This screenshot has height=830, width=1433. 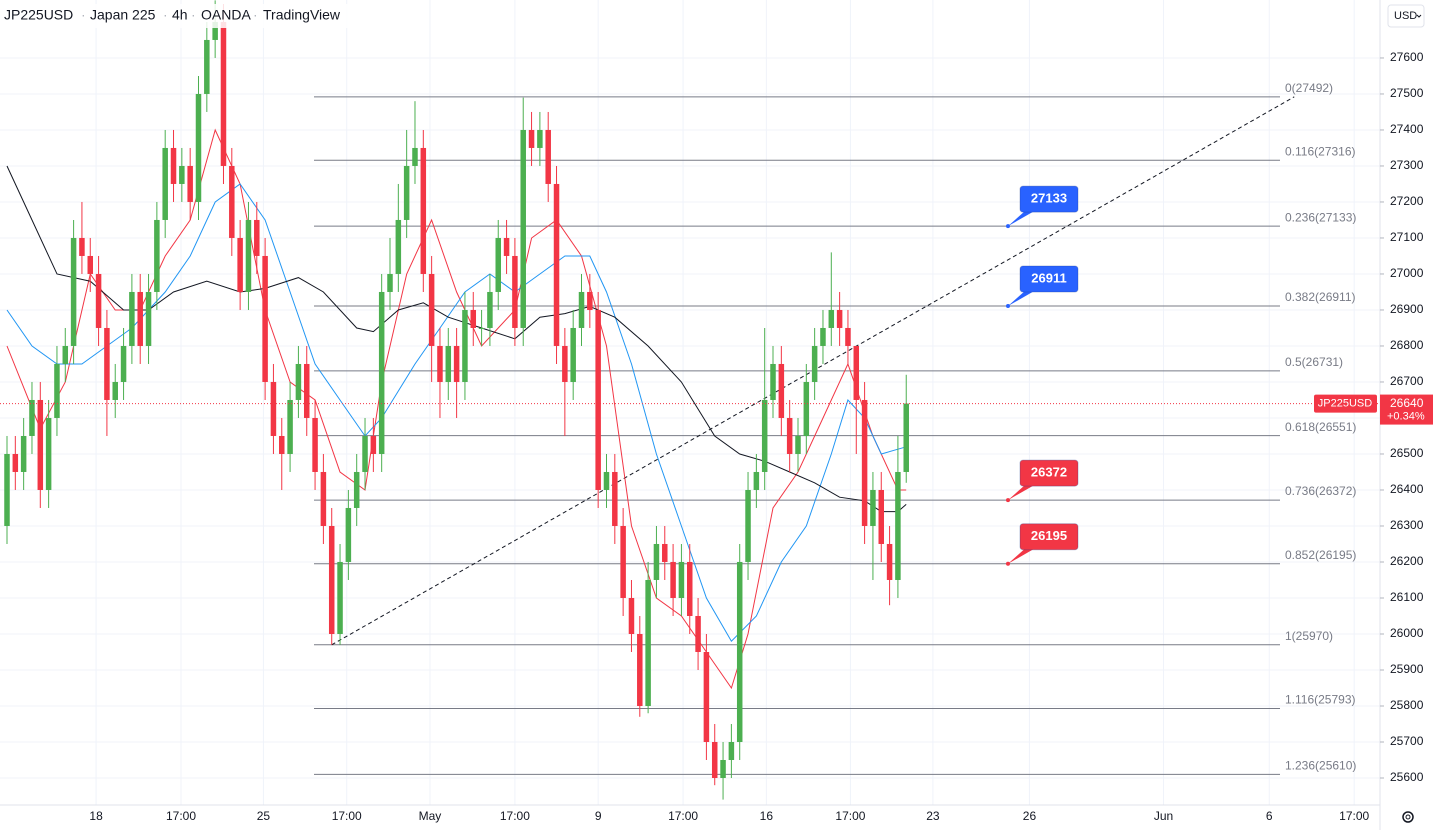 I want to click on callout: 27133, so click(x=1042, y=207).